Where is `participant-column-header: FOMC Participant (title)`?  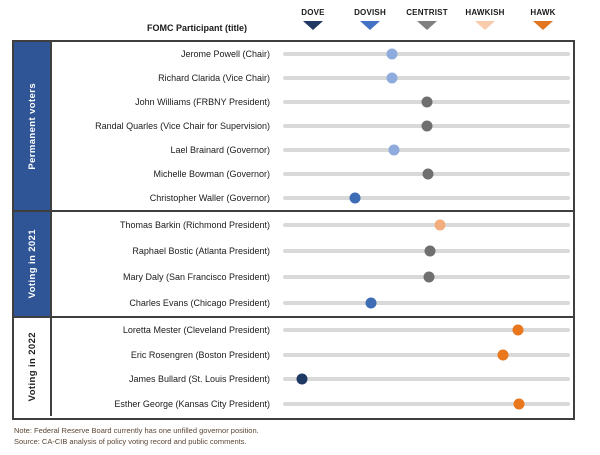 participant-column-header: FOMC Participant (title) is located at coordinates (196, 28).